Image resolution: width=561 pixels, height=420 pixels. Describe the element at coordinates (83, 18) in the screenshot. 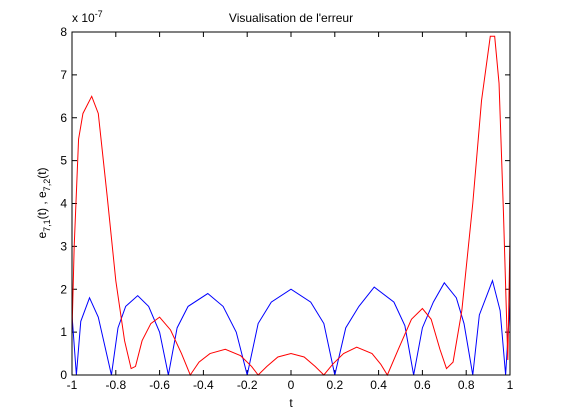

I see `multiplier-base: x 10` at that location.